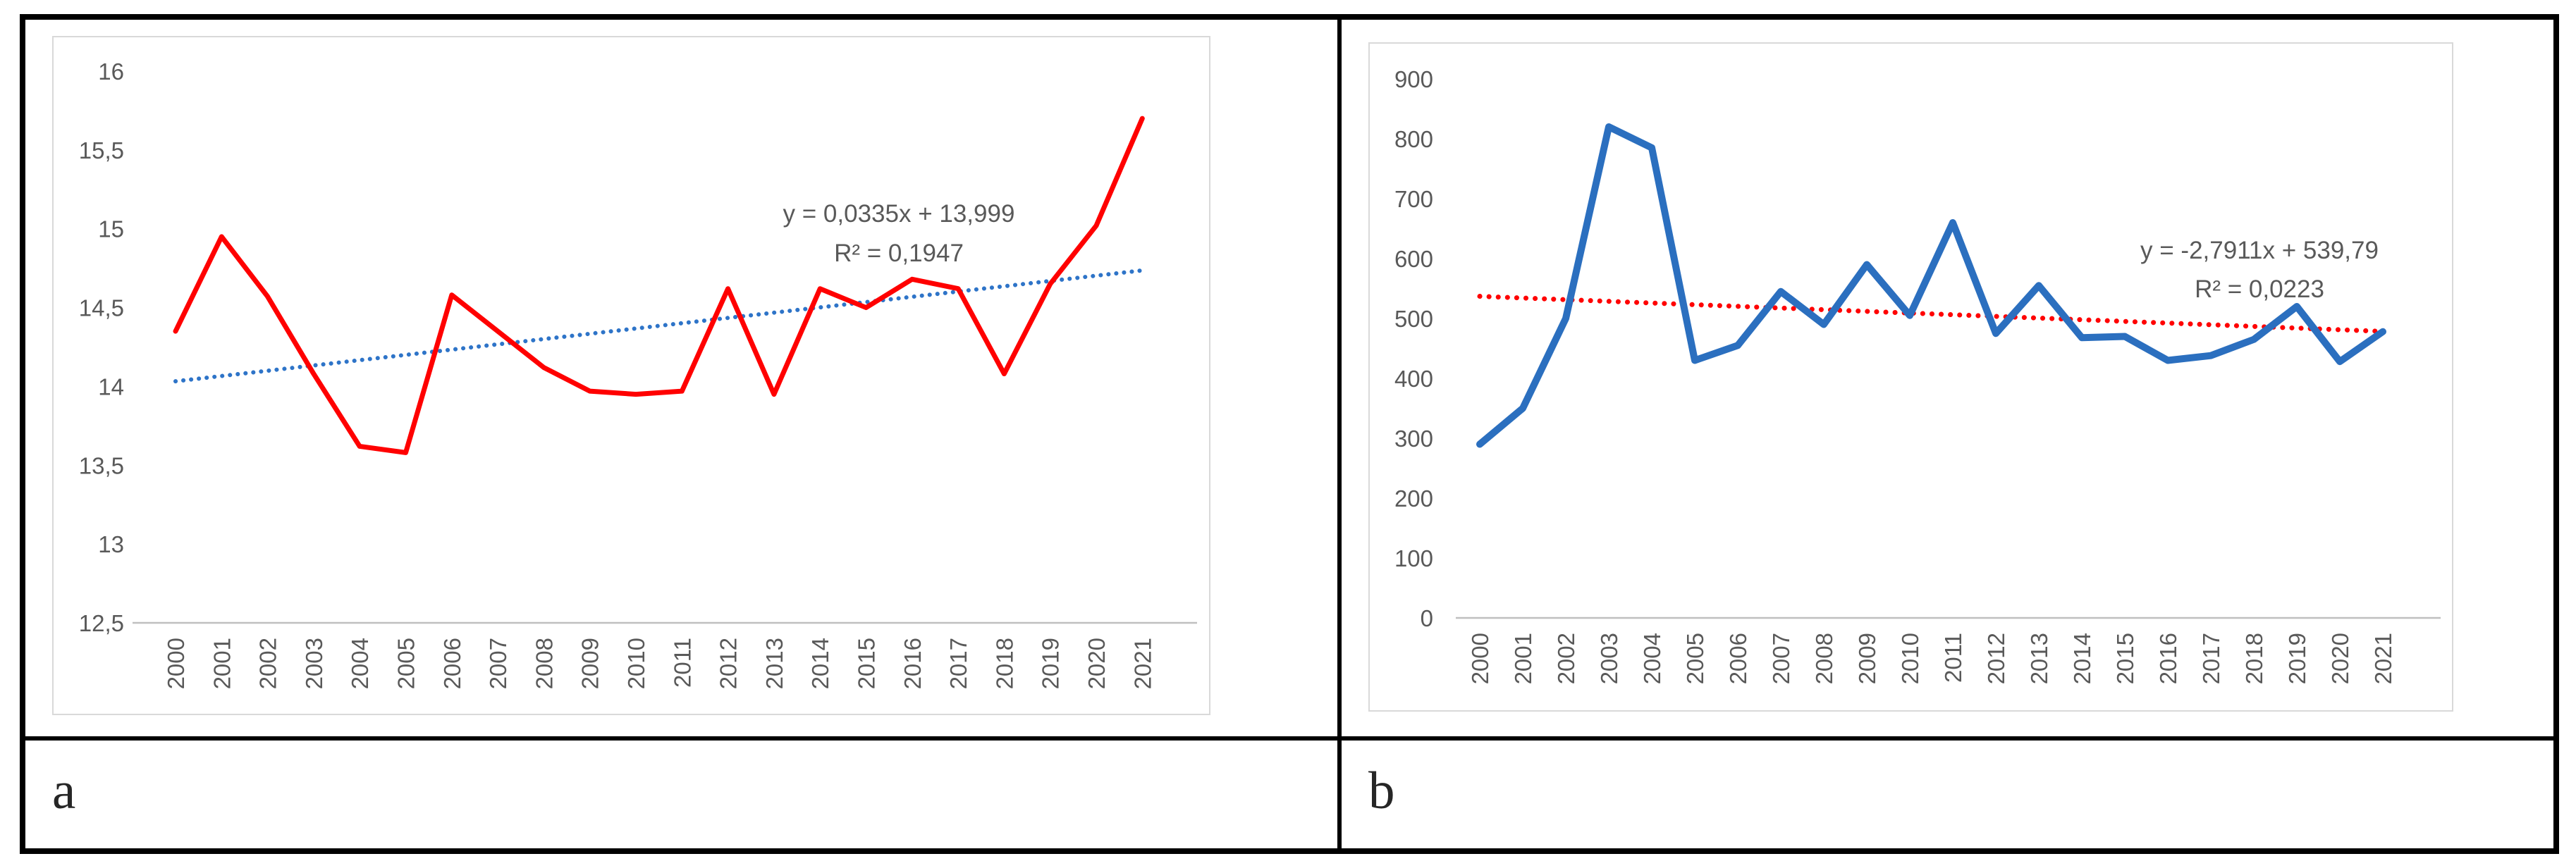  Describe the element at coordinates (1413, 199) in the screenshot. I see `y-tick-label: 700` at that location.